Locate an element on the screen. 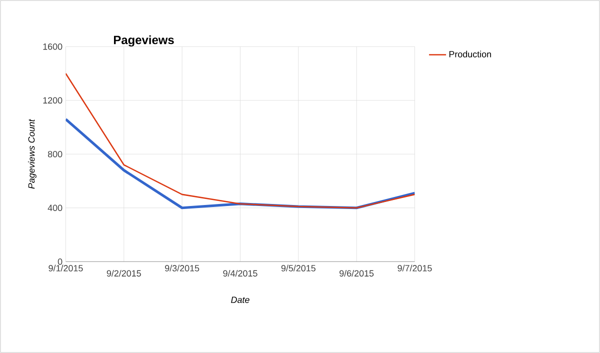  x-tick-label: 9/1/2015 is located at coordinates (65, 268).